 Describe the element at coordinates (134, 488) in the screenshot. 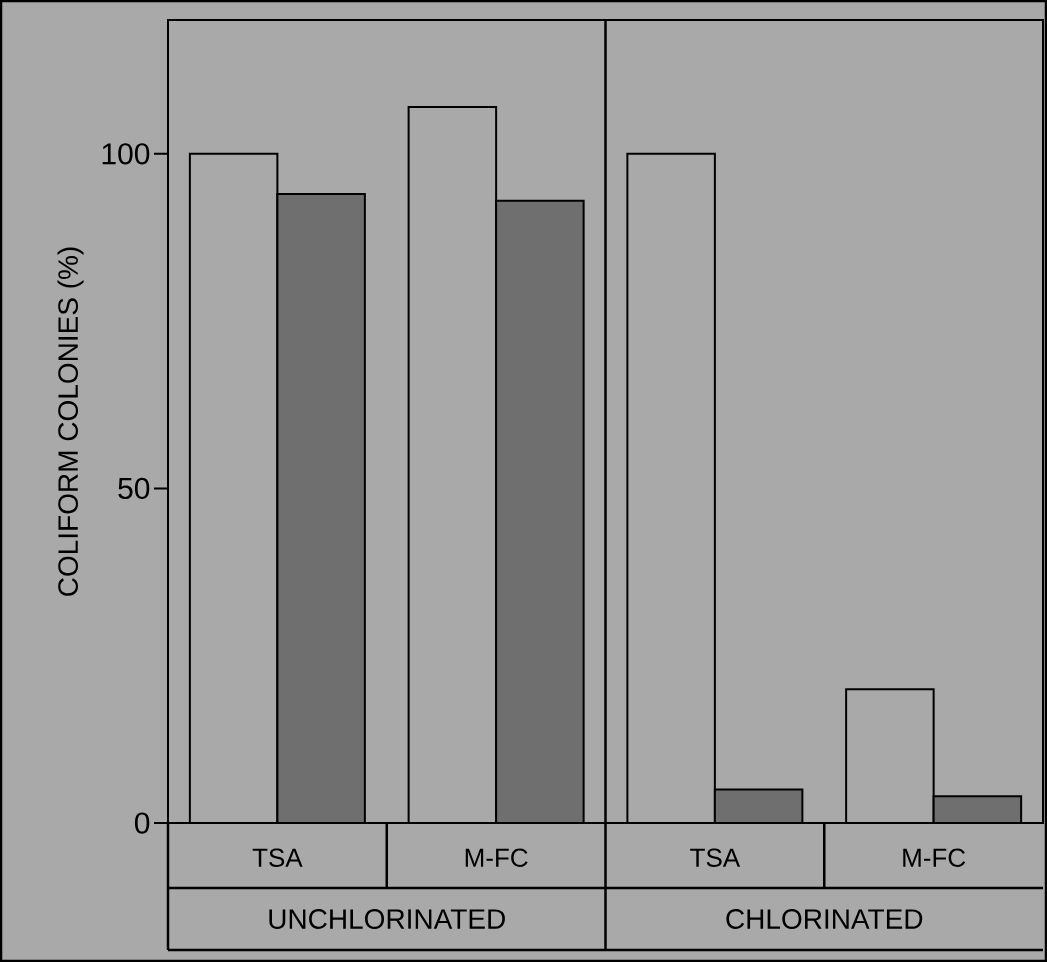

I see `y-tick-label: 50` at that location.